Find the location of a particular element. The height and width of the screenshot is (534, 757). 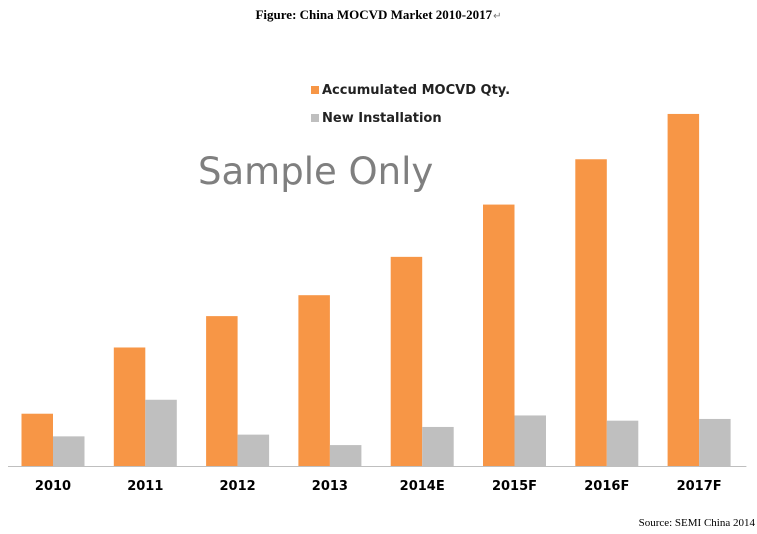

chart-title: Figure: China MOCVD Market 2010-2017↵ is located at coordinates (378, 15).